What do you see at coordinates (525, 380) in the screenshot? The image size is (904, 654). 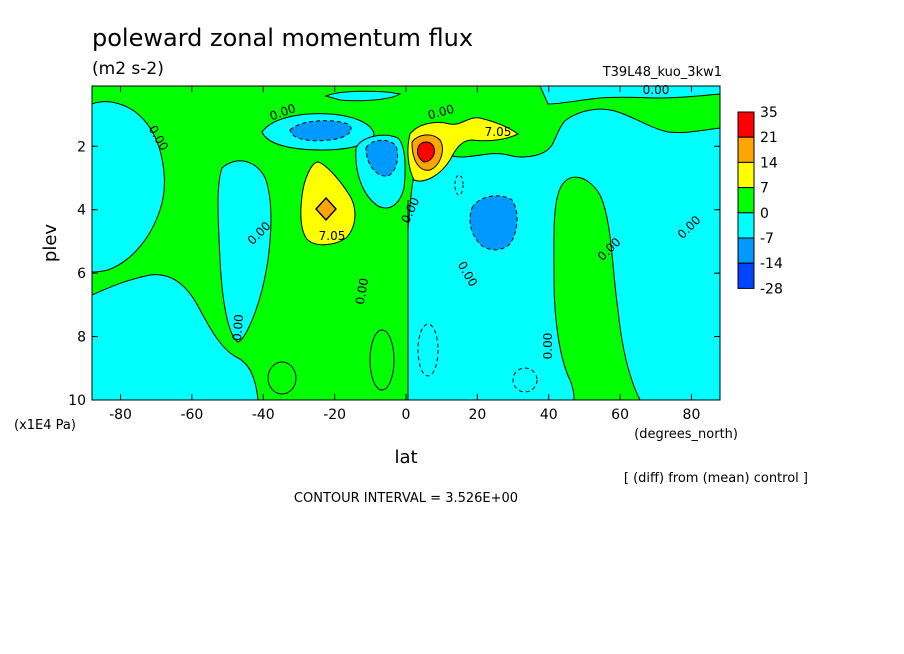 I see `contour-loop-d` at bounding box center [525, 380].